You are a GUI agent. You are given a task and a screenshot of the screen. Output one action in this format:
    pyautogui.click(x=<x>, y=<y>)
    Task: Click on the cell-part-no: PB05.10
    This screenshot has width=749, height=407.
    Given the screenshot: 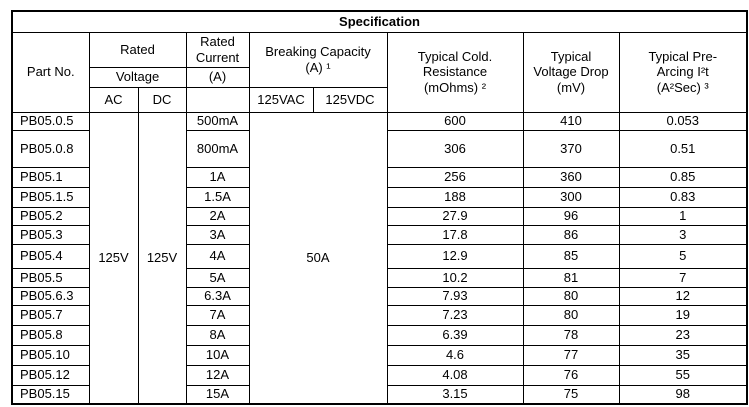 What is the action you would take?
    pyautogui.click(x=50, y=355)
    